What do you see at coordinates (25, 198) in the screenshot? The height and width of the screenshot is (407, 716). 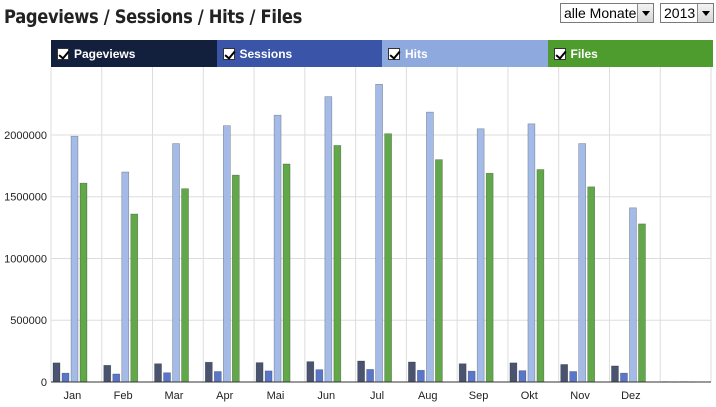 I see `y-tick-label: 1500000` at bounding box center [25, 198].